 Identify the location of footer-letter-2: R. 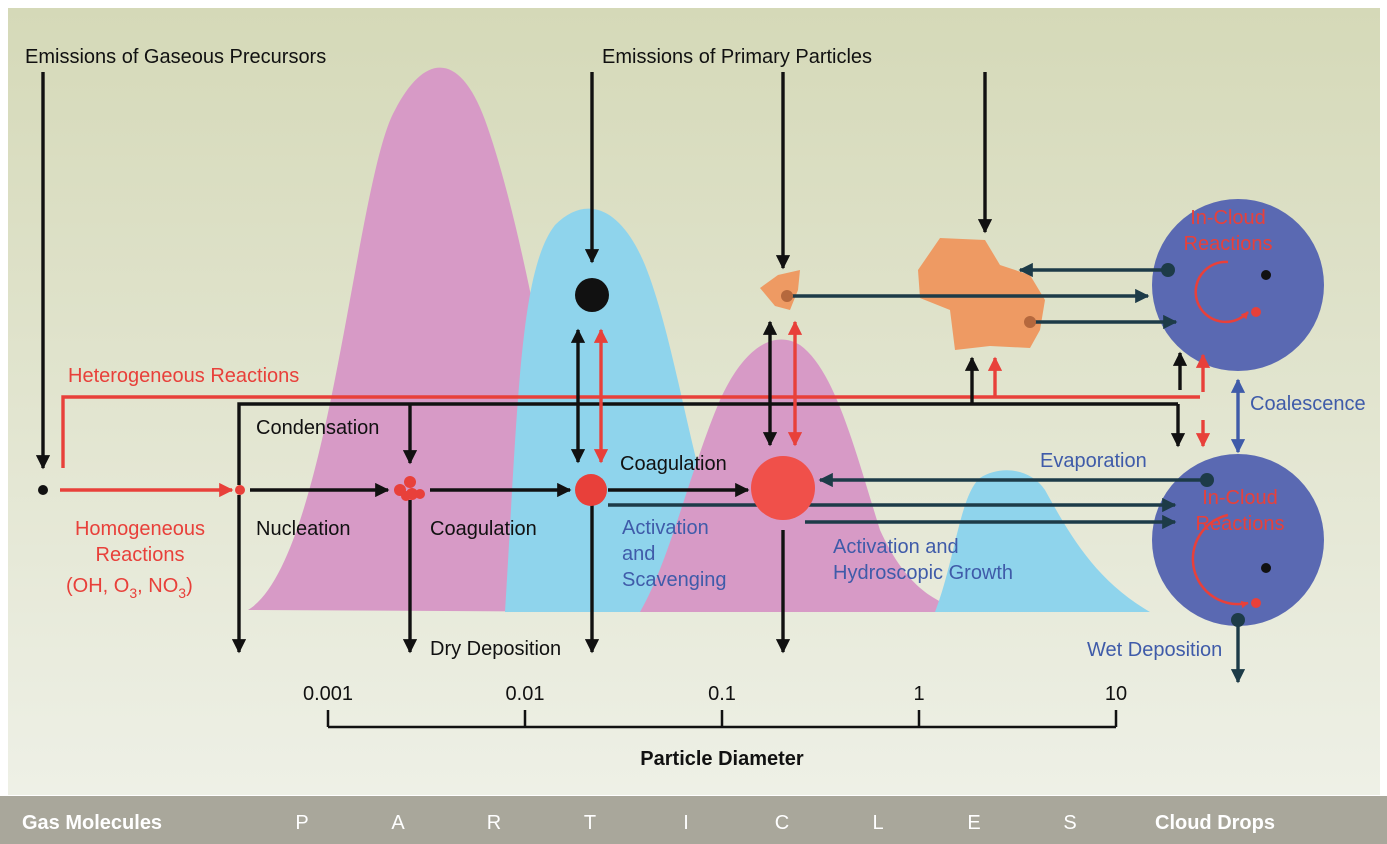
(494, 823).